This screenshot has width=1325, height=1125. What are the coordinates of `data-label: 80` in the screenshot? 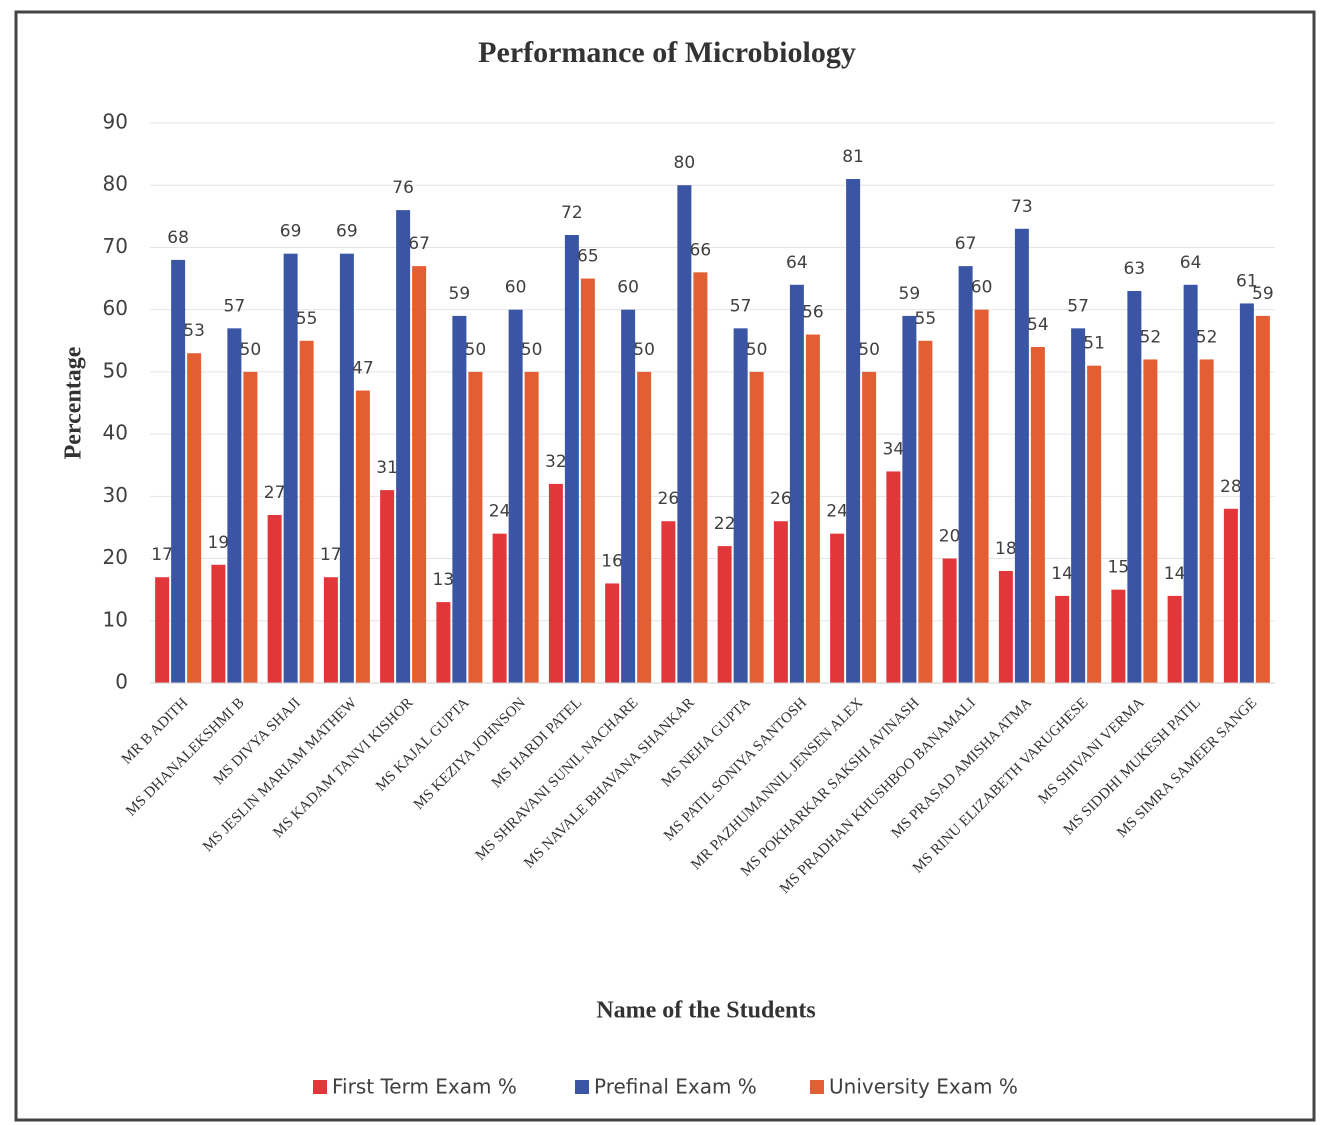 It's located at (685, 163).